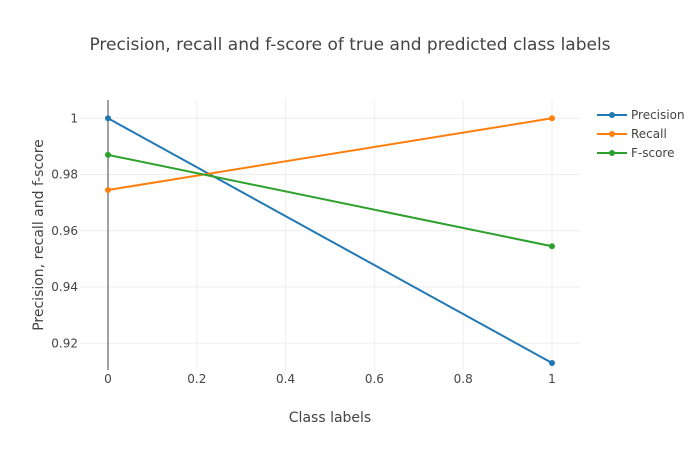 The height and width of the screenshot is (450, 700). I want to click on y-tick-label: 0.96, so click(64, 231).